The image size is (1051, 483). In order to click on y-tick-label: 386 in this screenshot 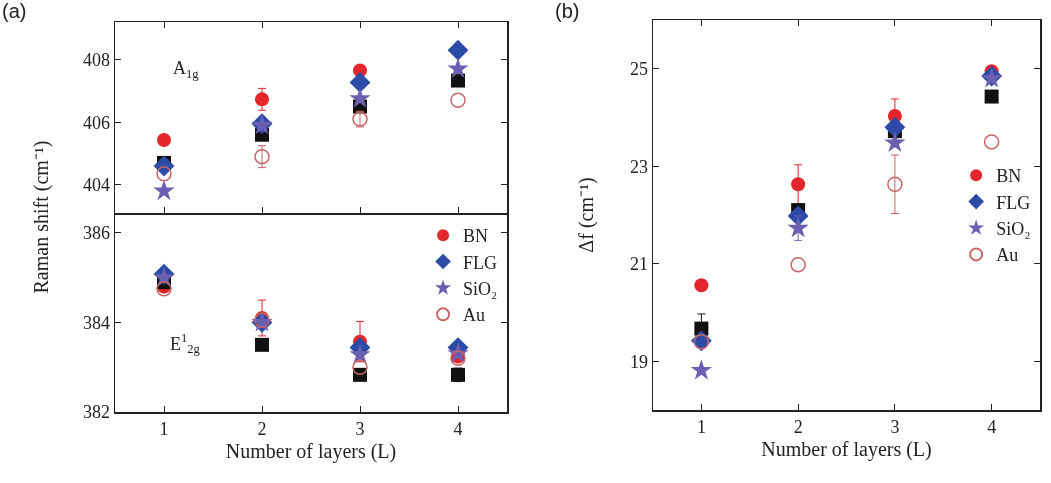, I will do `click(96, 233)`.